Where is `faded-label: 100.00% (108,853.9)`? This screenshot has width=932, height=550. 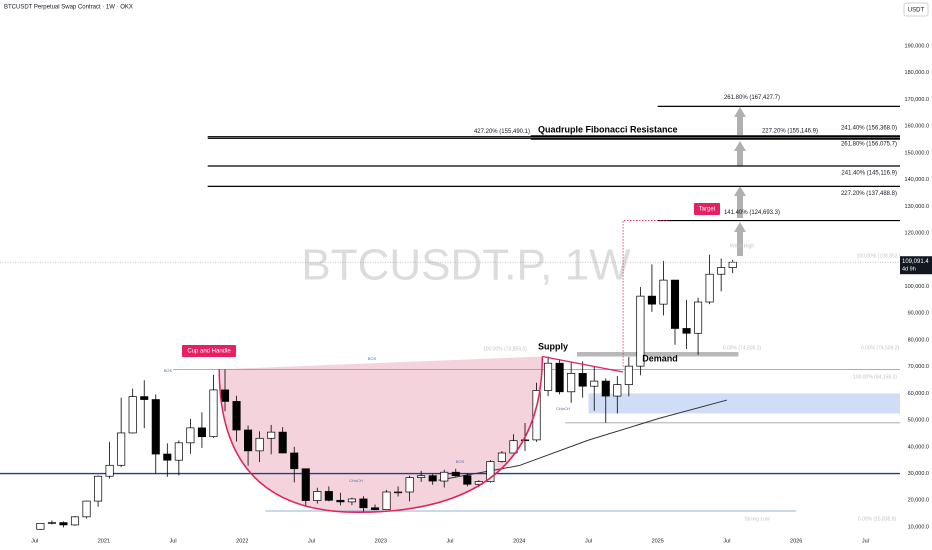
faded-label: 100.00% (108,853.9) is located at coordinates (880, 256).